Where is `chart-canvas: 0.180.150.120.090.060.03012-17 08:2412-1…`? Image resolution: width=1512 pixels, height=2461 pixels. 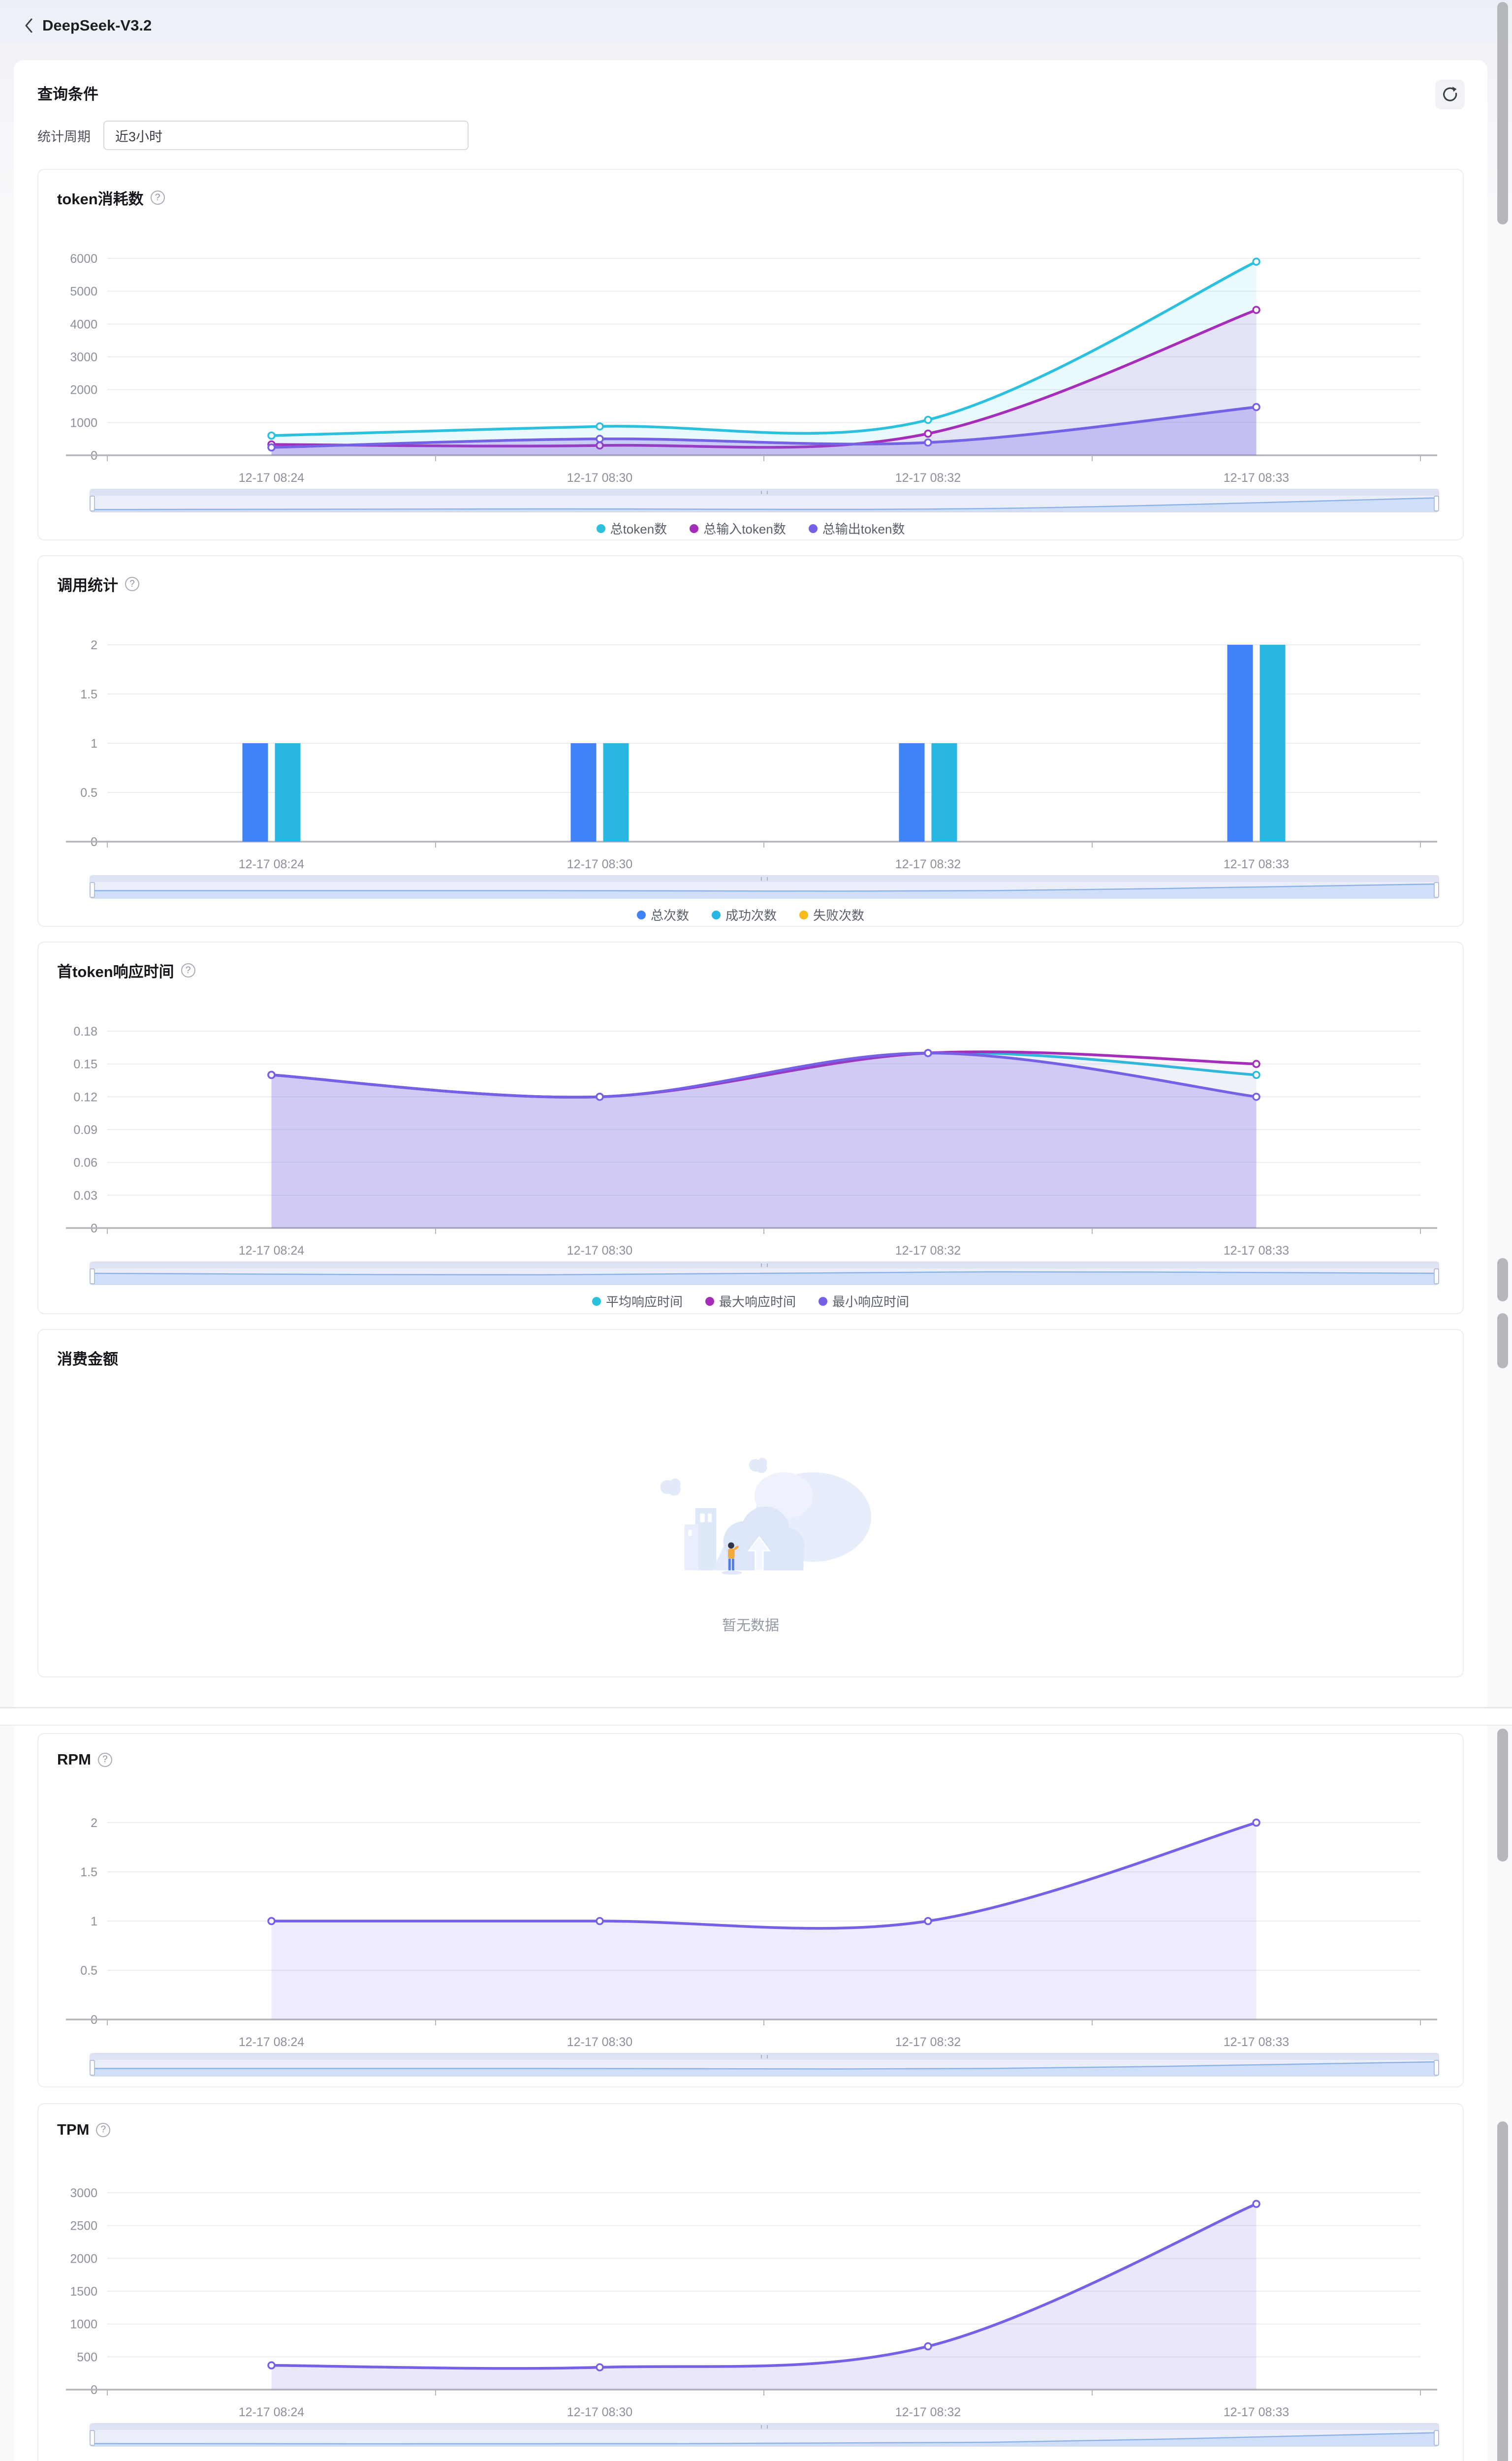
chart-canvas: 0.180.150.120.090.060.03012-17 08:2412-1… is located at coordinates (751, 1141).